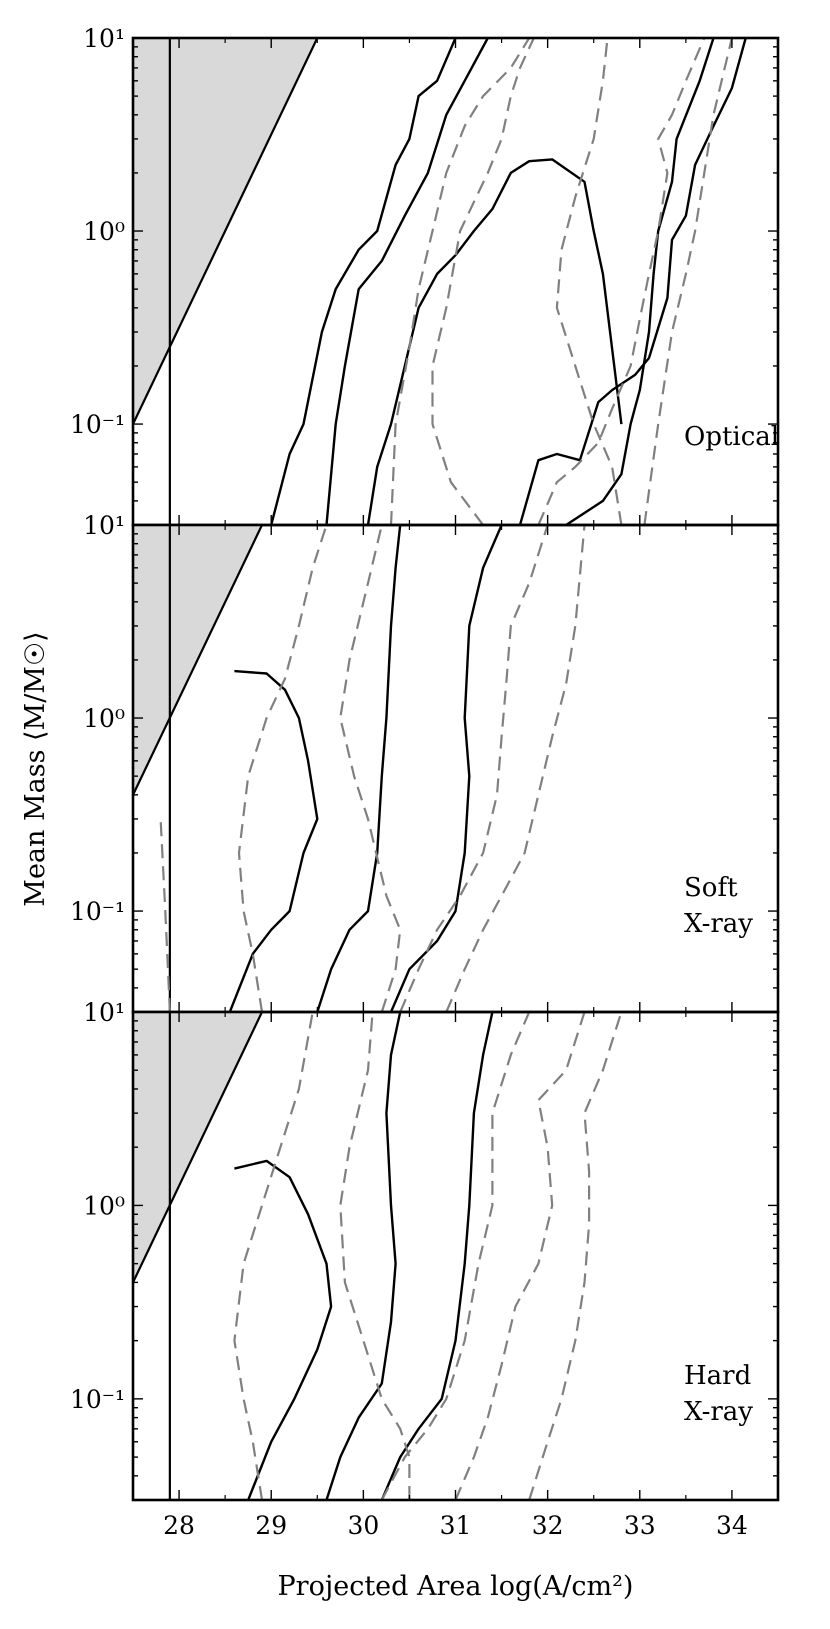  Describe the element at coordinates (456, 1525) in the screenshot. I see `x-tick-label: 31` at that location.